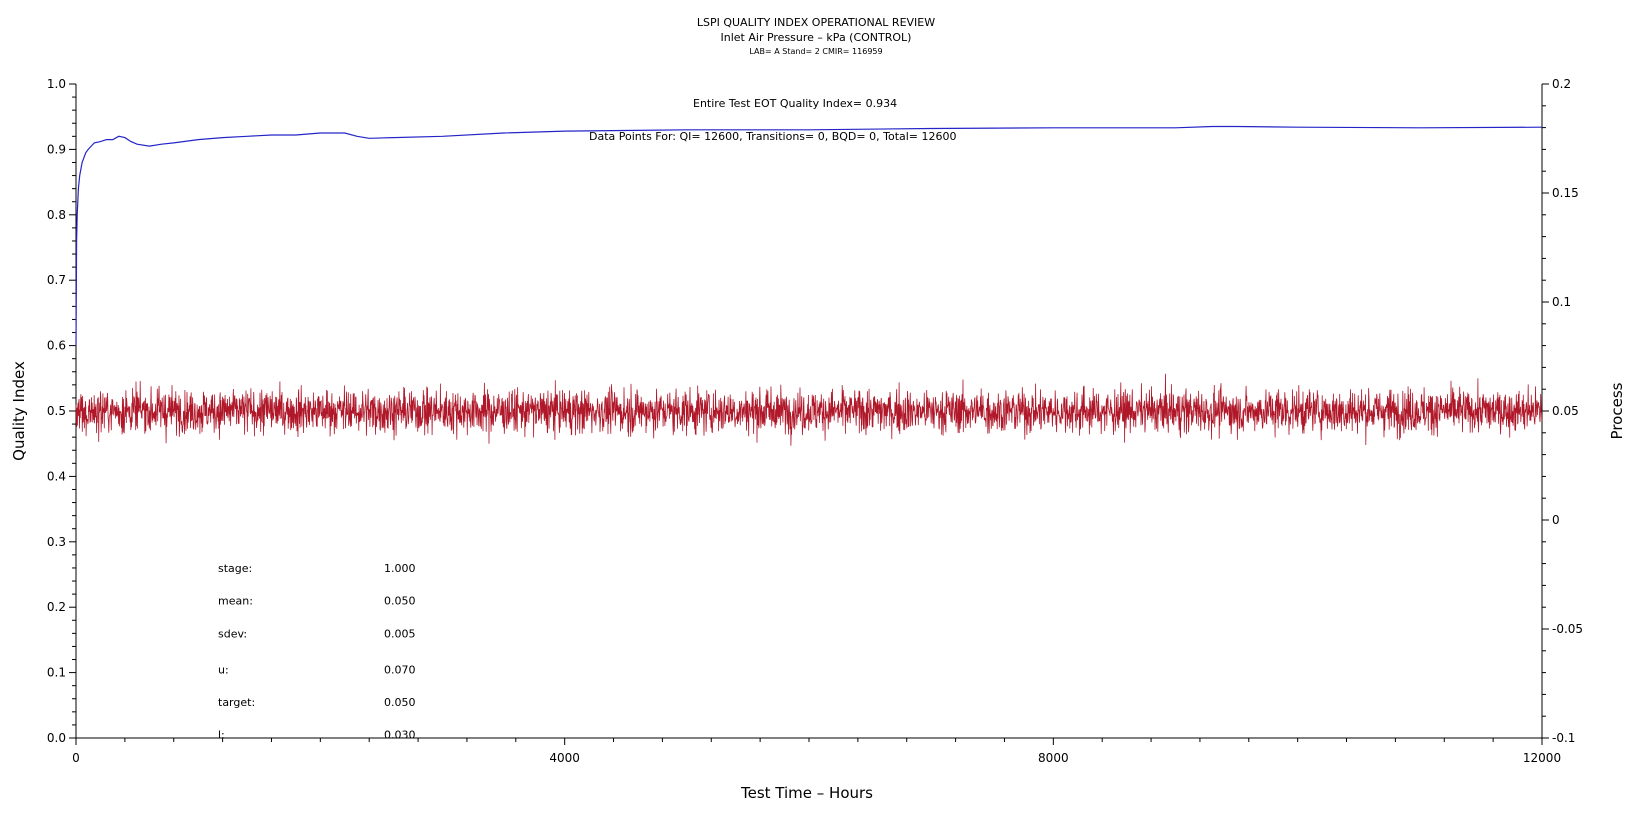  Describe the element at coordinates (223, 669) in the screenshot. I see `stat-label: u:` at that location.